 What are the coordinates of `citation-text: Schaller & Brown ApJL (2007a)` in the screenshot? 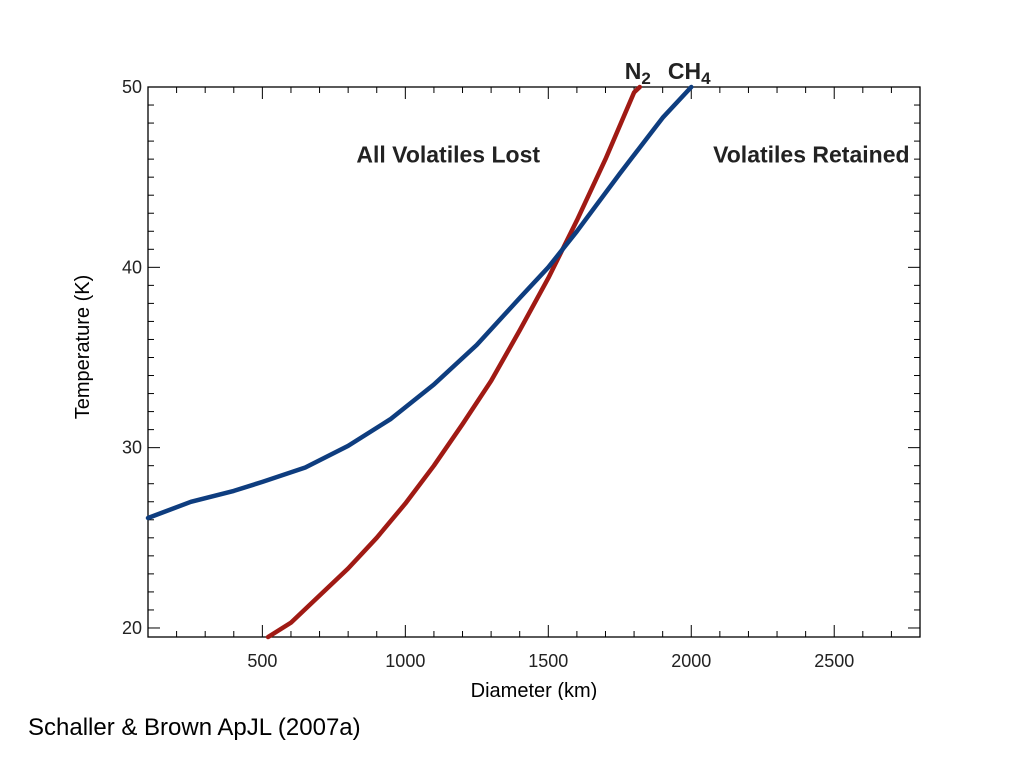 It's located at (194, 727).